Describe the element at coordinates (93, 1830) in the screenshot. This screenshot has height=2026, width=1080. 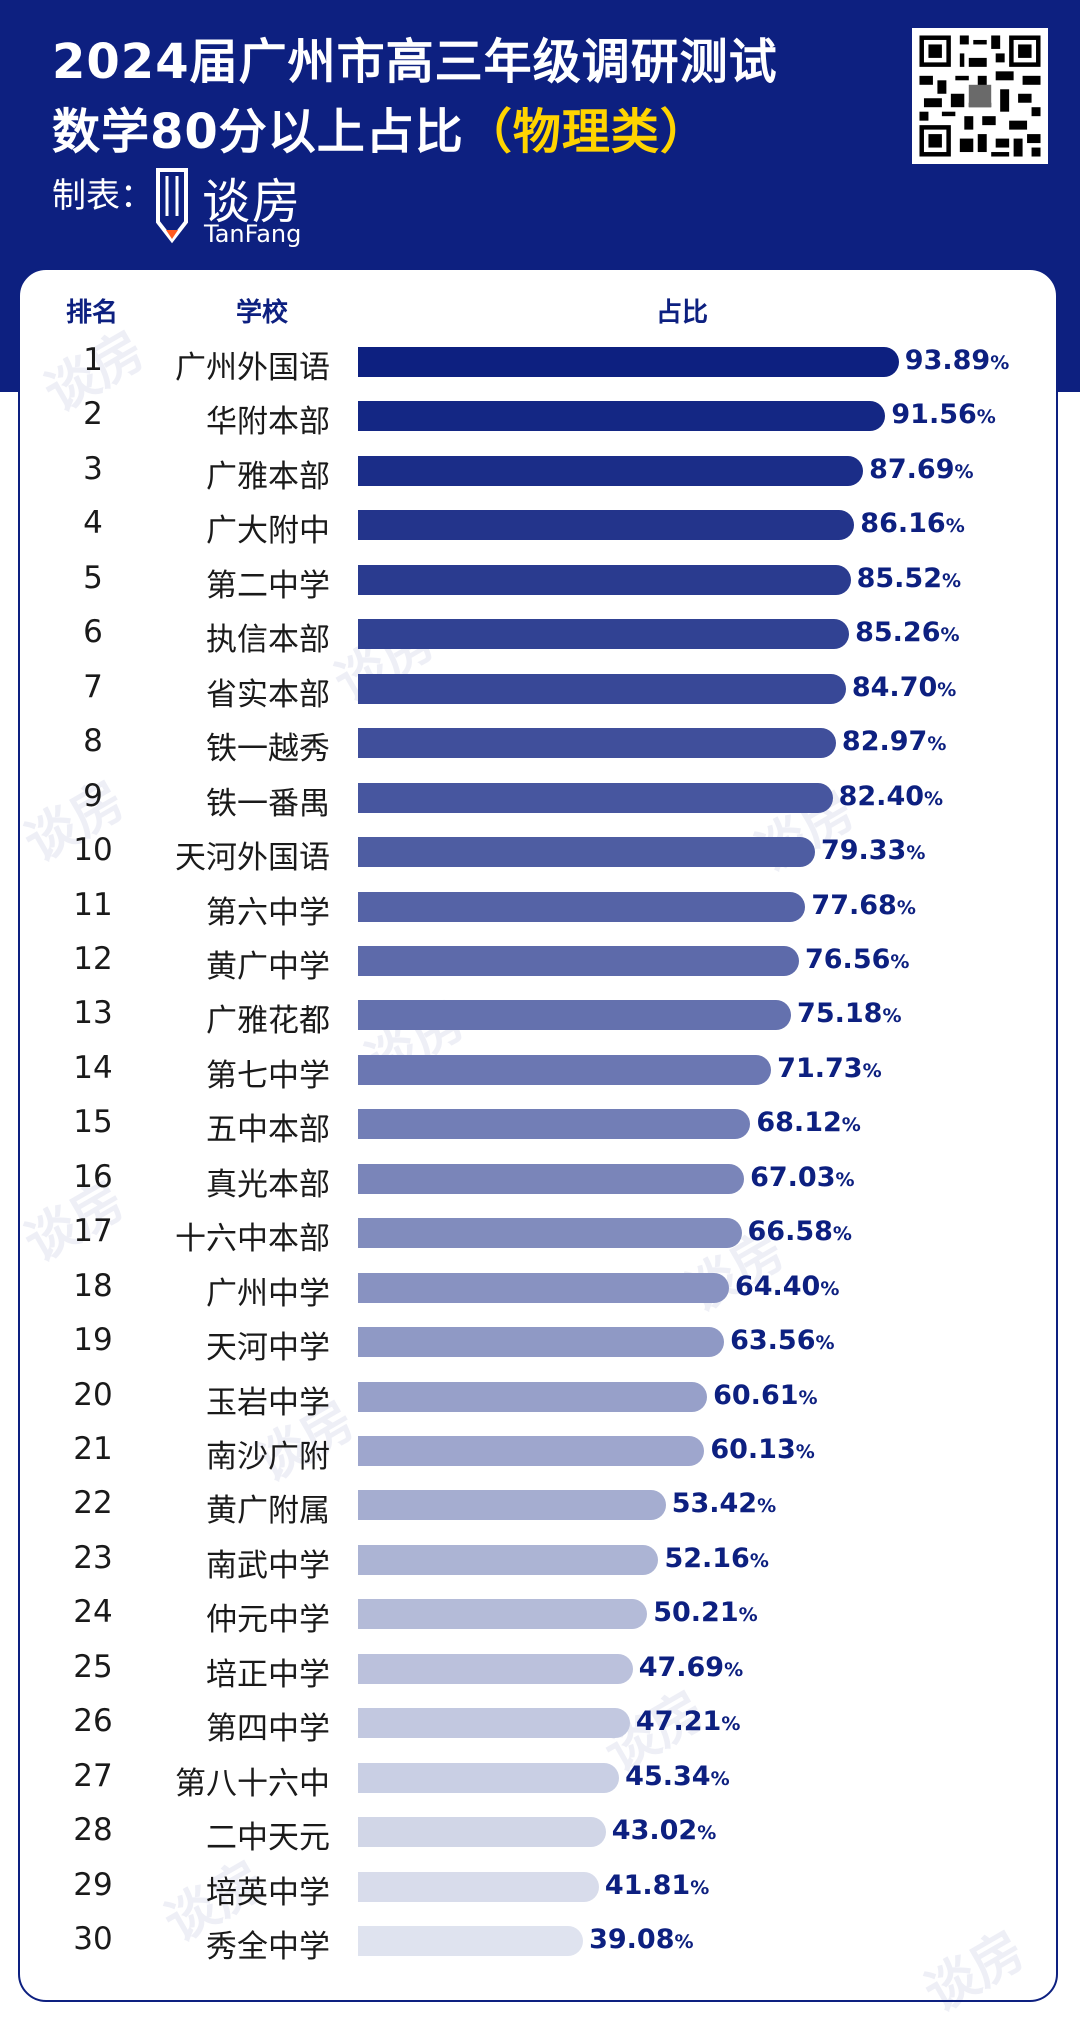
I see `rank-label: 28` at that location.